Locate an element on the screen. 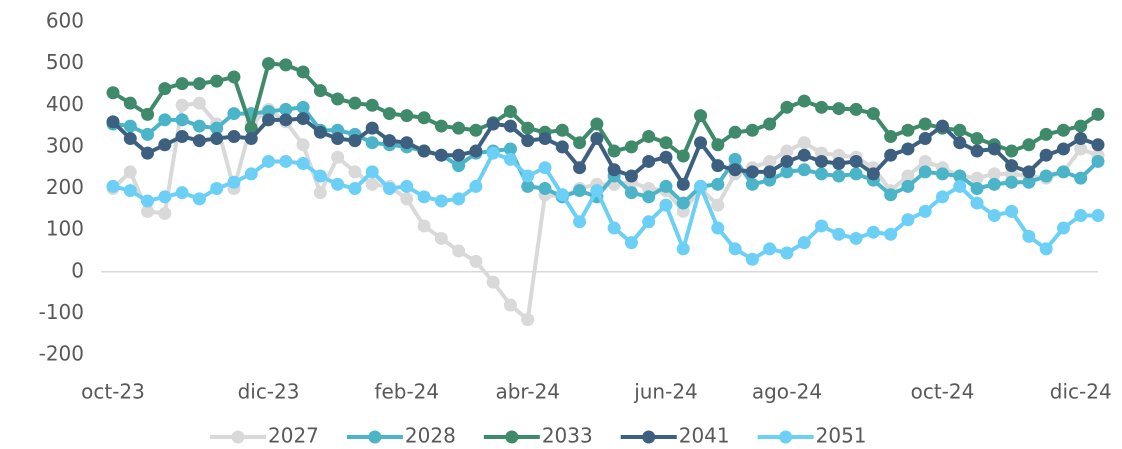  x-tick-label: jun-24 is located at coordinates (665, 392).